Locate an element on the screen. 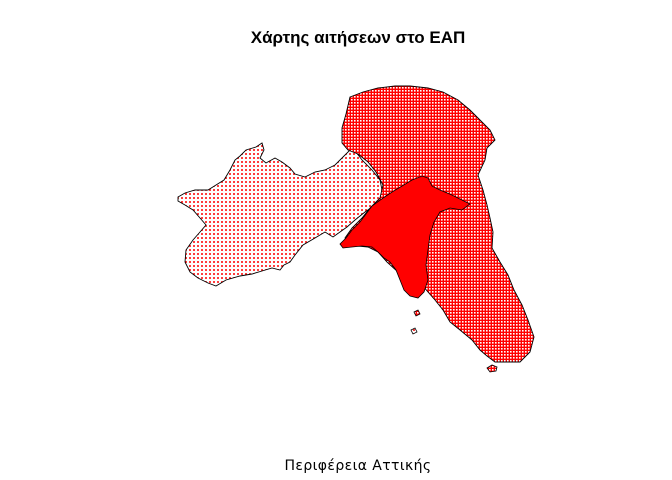  map-subtitle: Περιφέρεια Αττικής is located at coordinates (358, 466).